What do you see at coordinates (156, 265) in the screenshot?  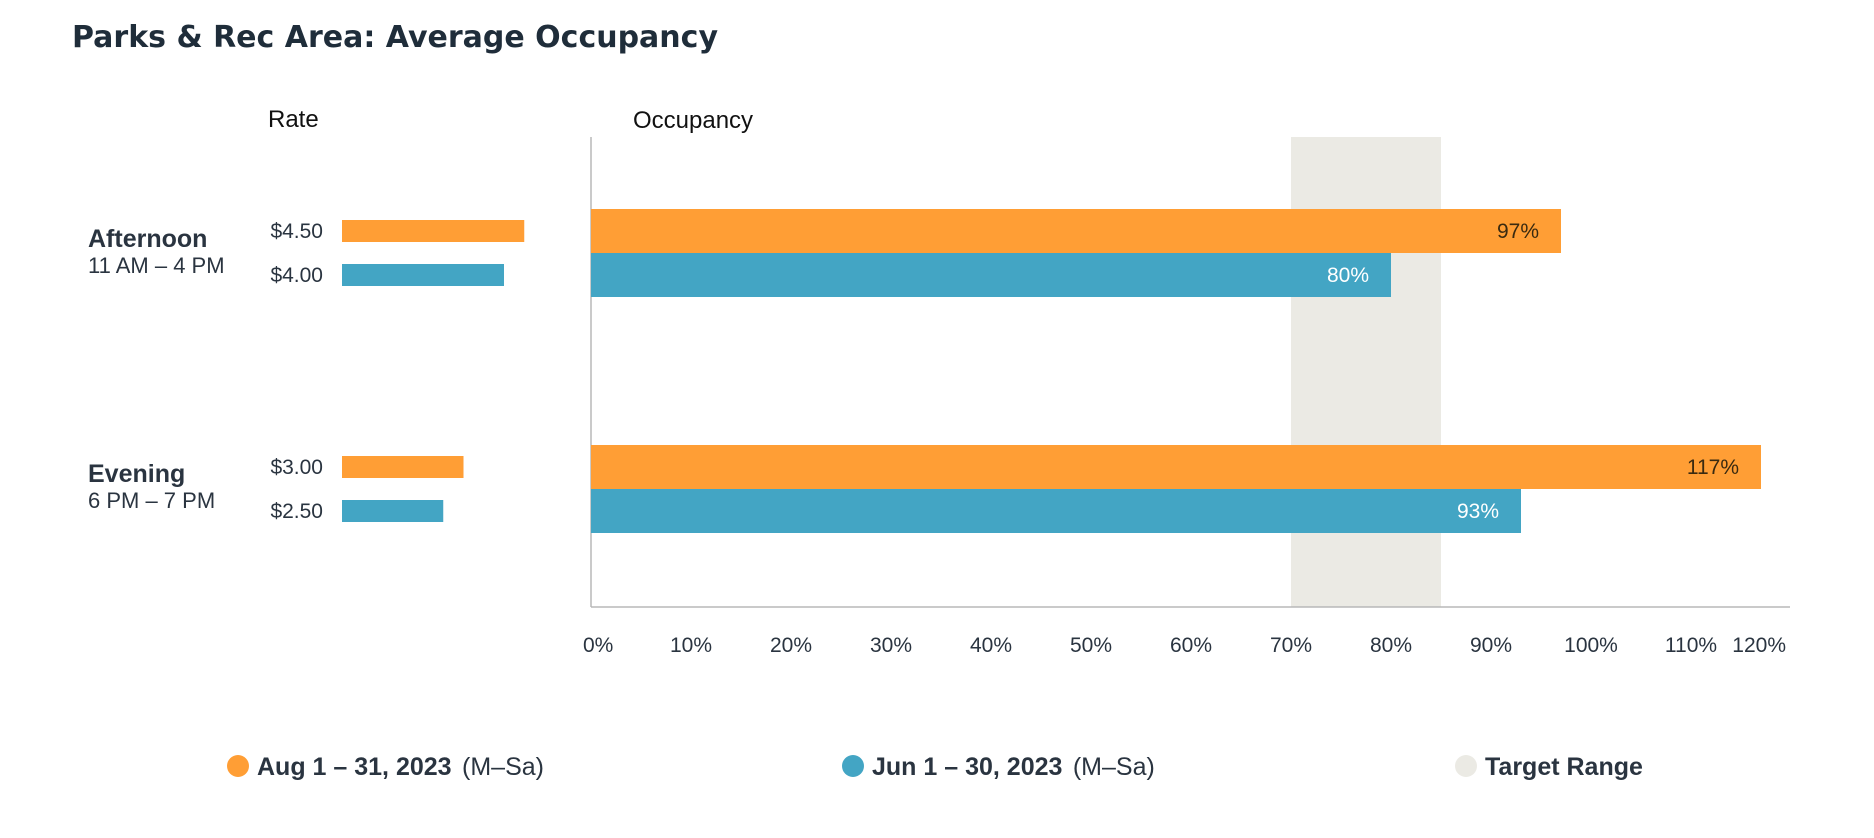 I see `group-time-afternoon: 11 AM – 4 PM` at bounding box center [156, 265].